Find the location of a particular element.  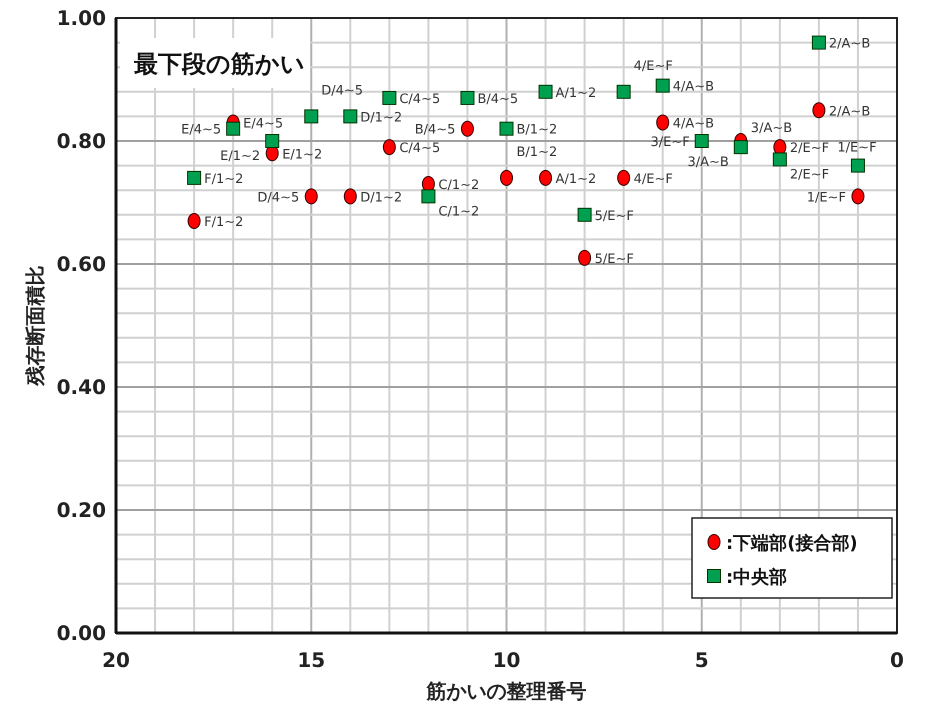

y-tick-label: 0.00 is located at coordinates (81, 633).